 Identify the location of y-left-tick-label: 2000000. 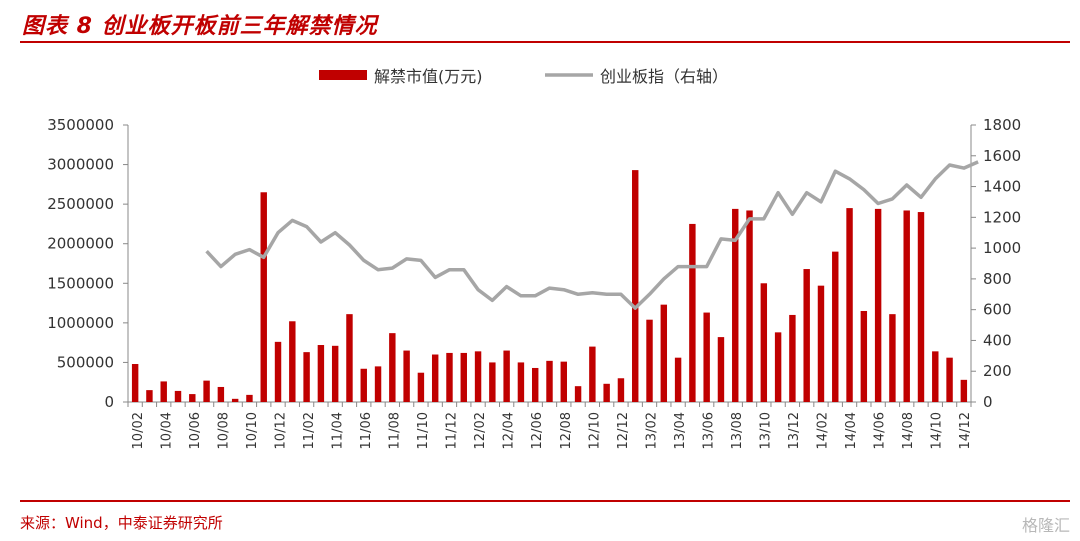
(80, 244).